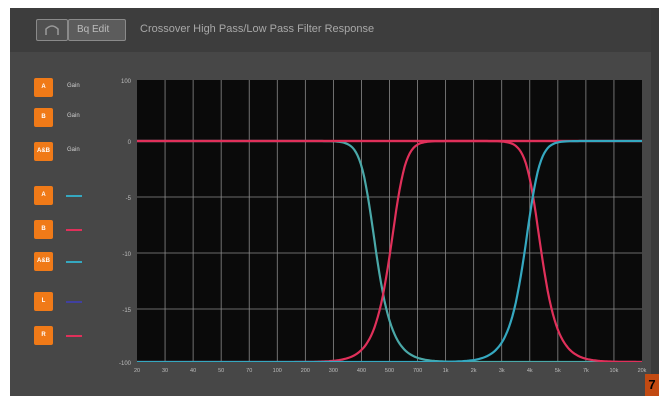  Describe the element at coordinates (655, 202) in the screenshot. I see `window-right-edge` at that location.